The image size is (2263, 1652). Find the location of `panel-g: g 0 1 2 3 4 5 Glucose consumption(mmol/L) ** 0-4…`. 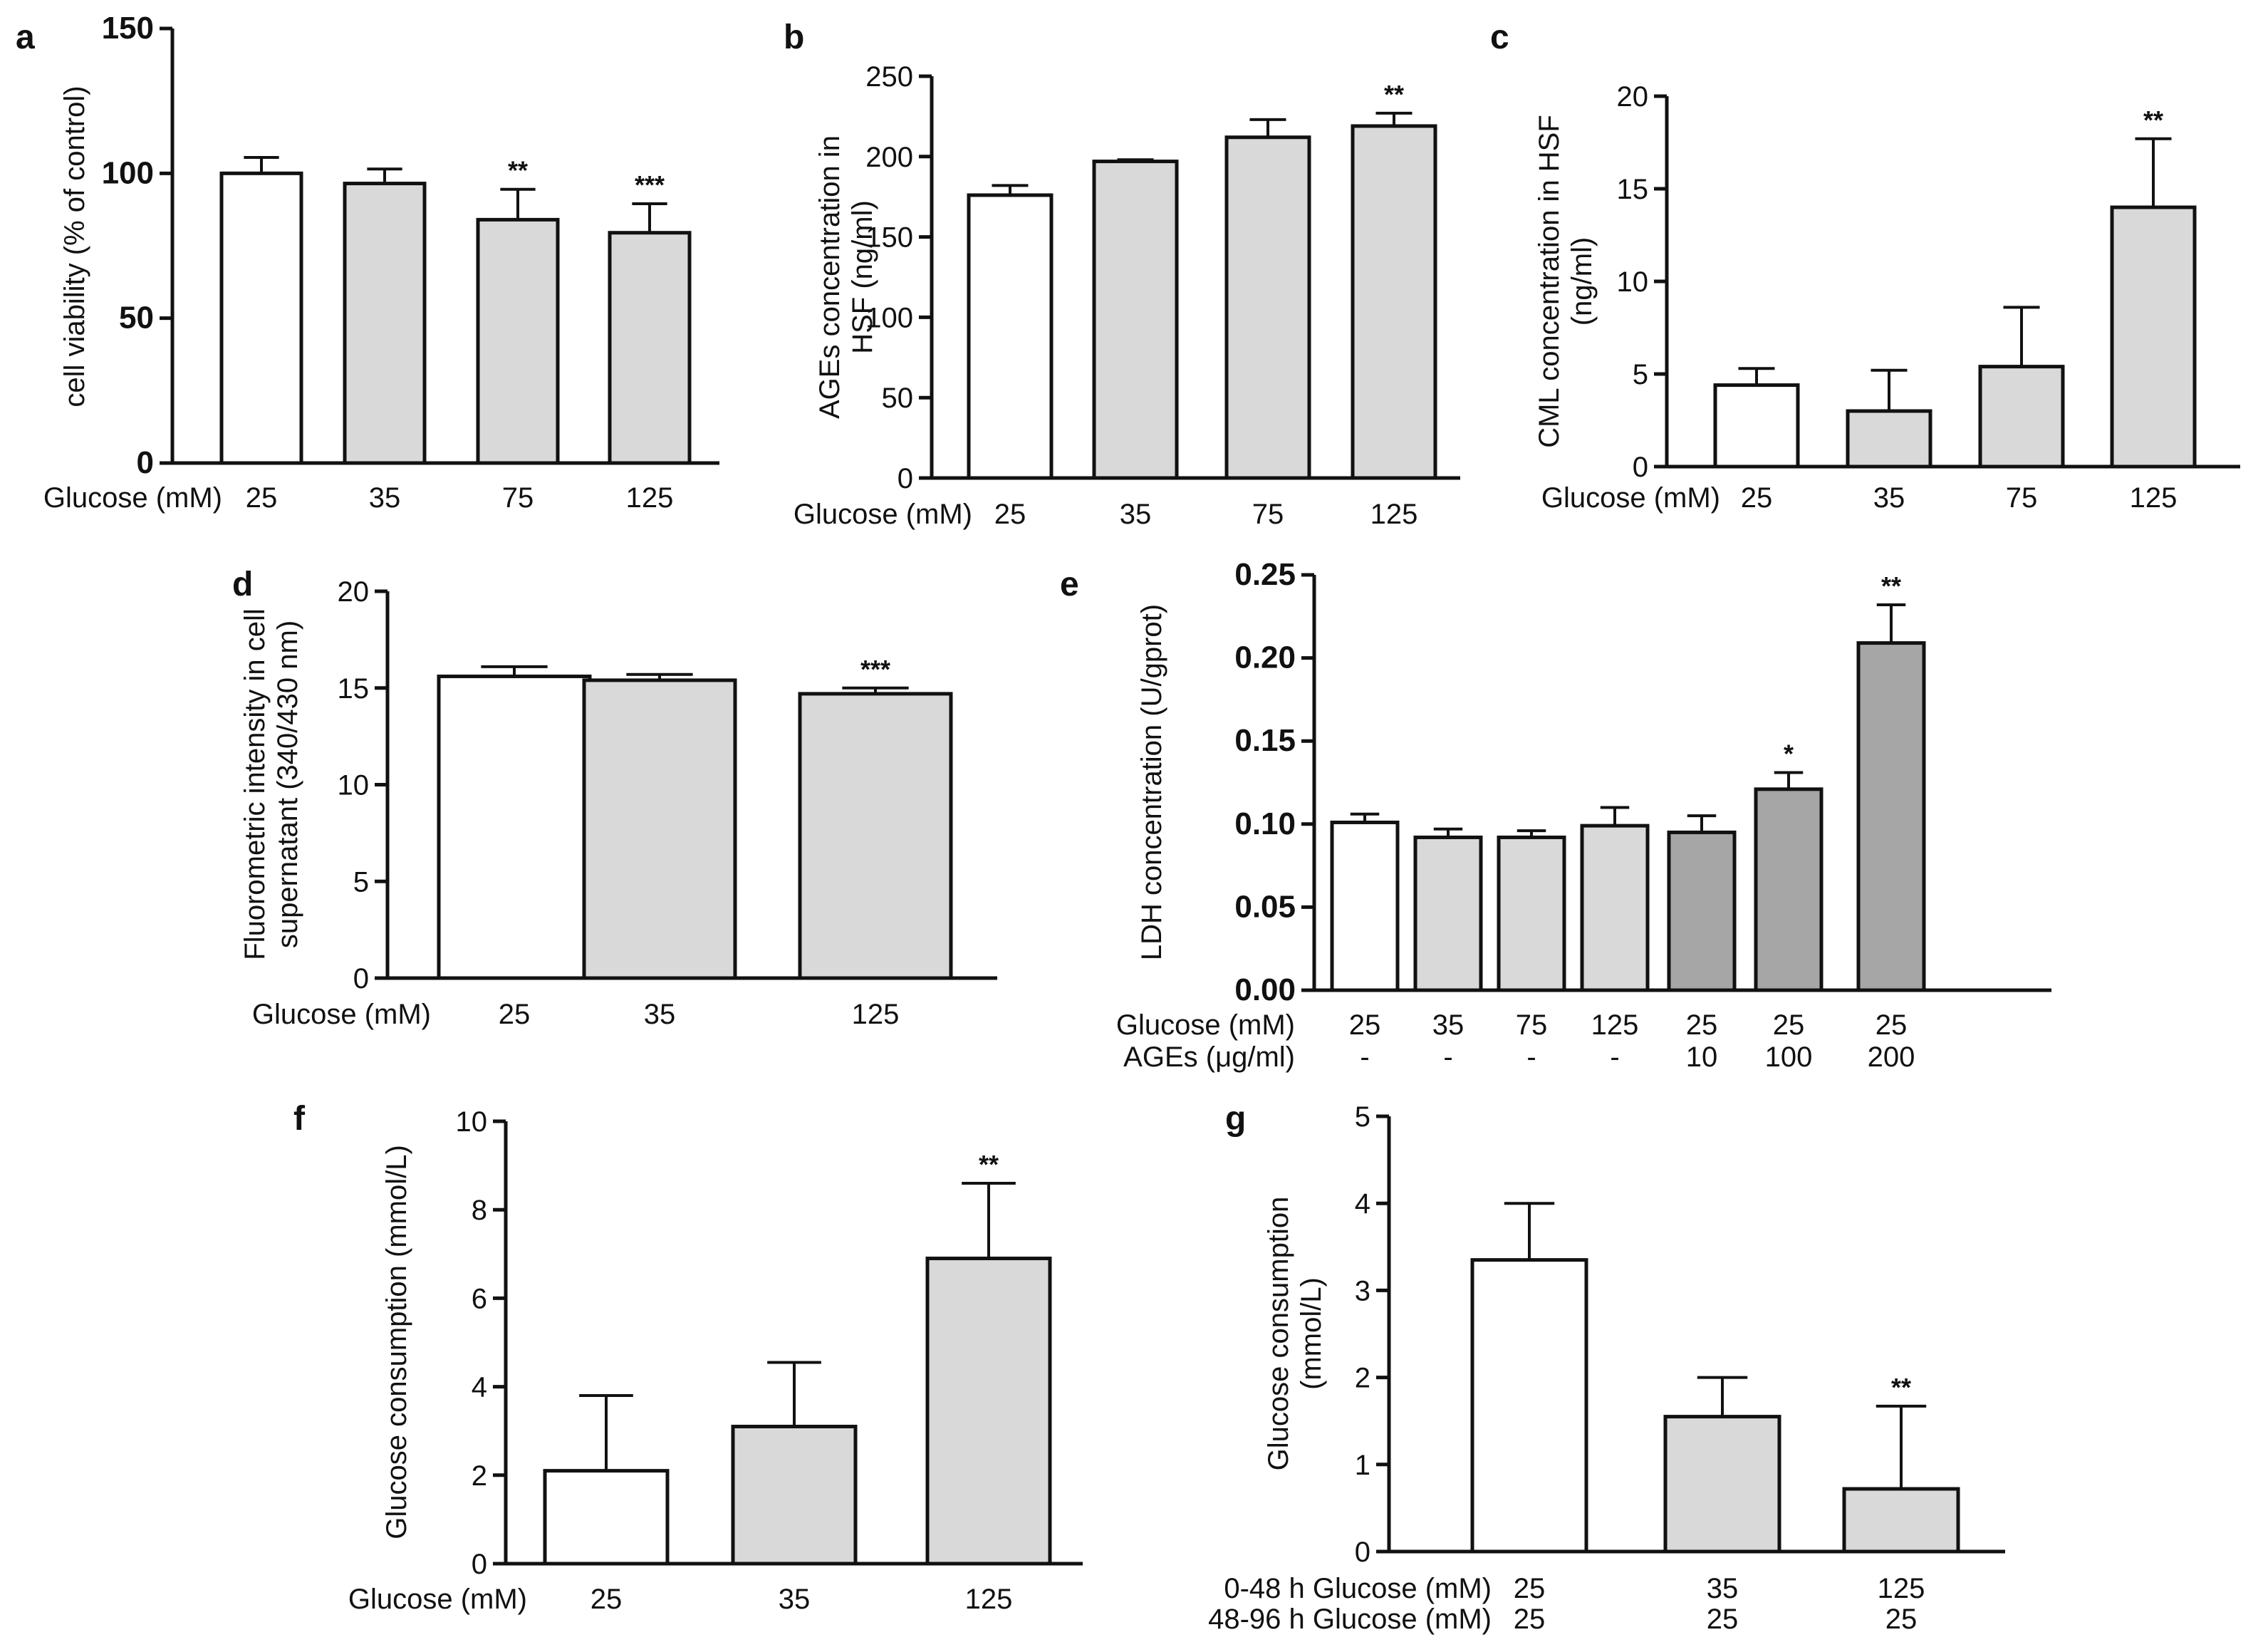

panel-g: g 0 1 2 3 4 5 Glucose consumption(mmol/L) ** 0-4… is located at coordinates (1607, 1367).